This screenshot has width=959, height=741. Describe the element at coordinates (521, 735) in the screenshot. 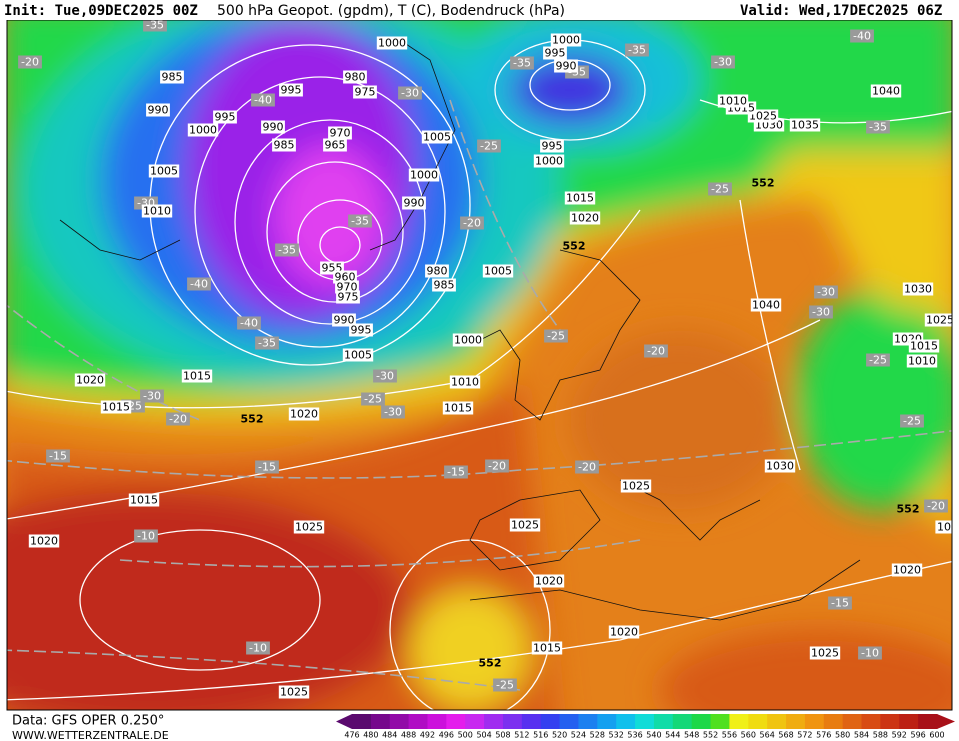

I see `colorbar-label: 512` at that location.